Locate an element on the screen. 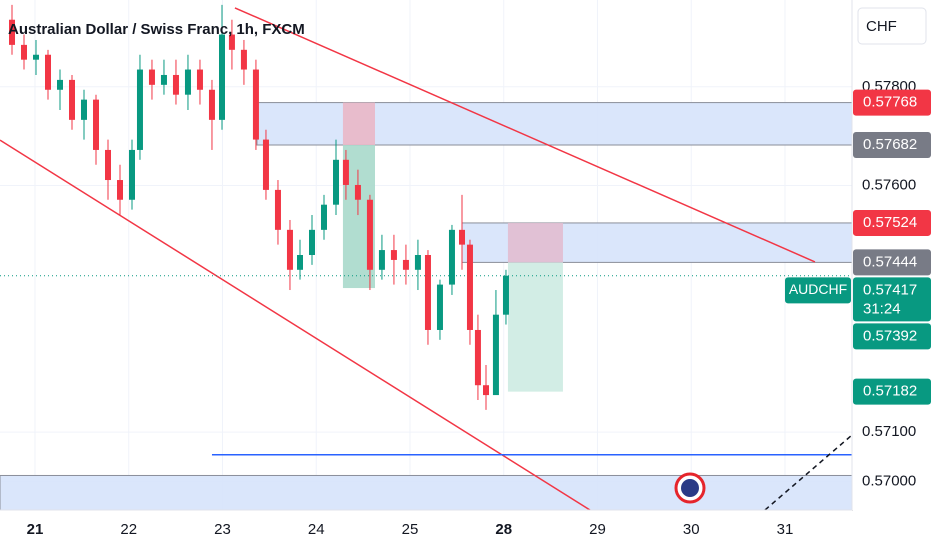  x-tick-label: 31 is located at coordinates (785, 529).